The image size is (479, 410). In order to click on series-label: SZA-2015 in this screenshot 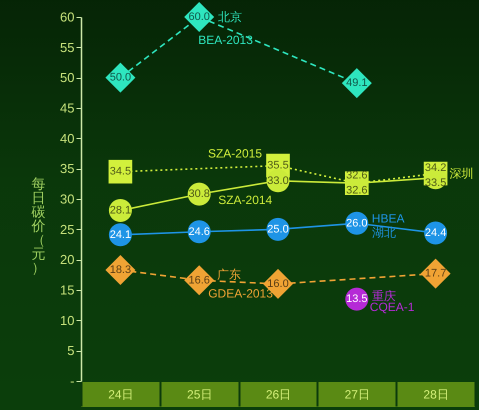, I will do `click(235, 153)`.